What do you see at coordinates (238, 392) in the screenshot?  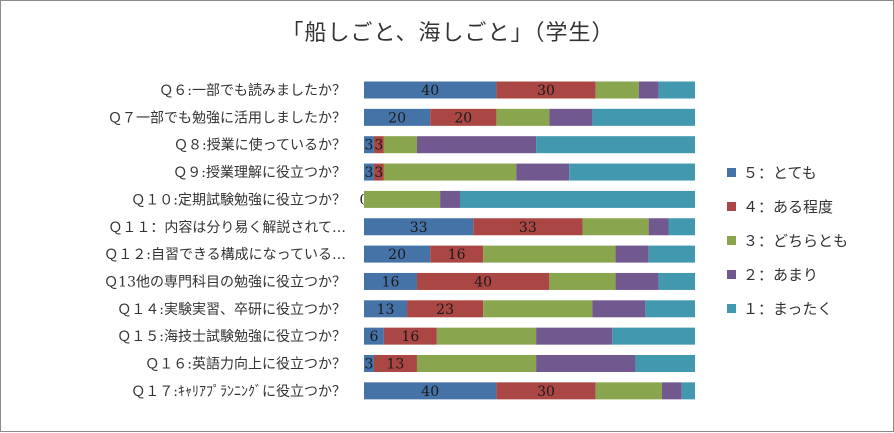 I see `category-label: Ｑ１７:ｷｬﾘｱﾌﾟﾗﾝﾆﾝｸﾞに役立つか？` at bounding box center [238, 392].